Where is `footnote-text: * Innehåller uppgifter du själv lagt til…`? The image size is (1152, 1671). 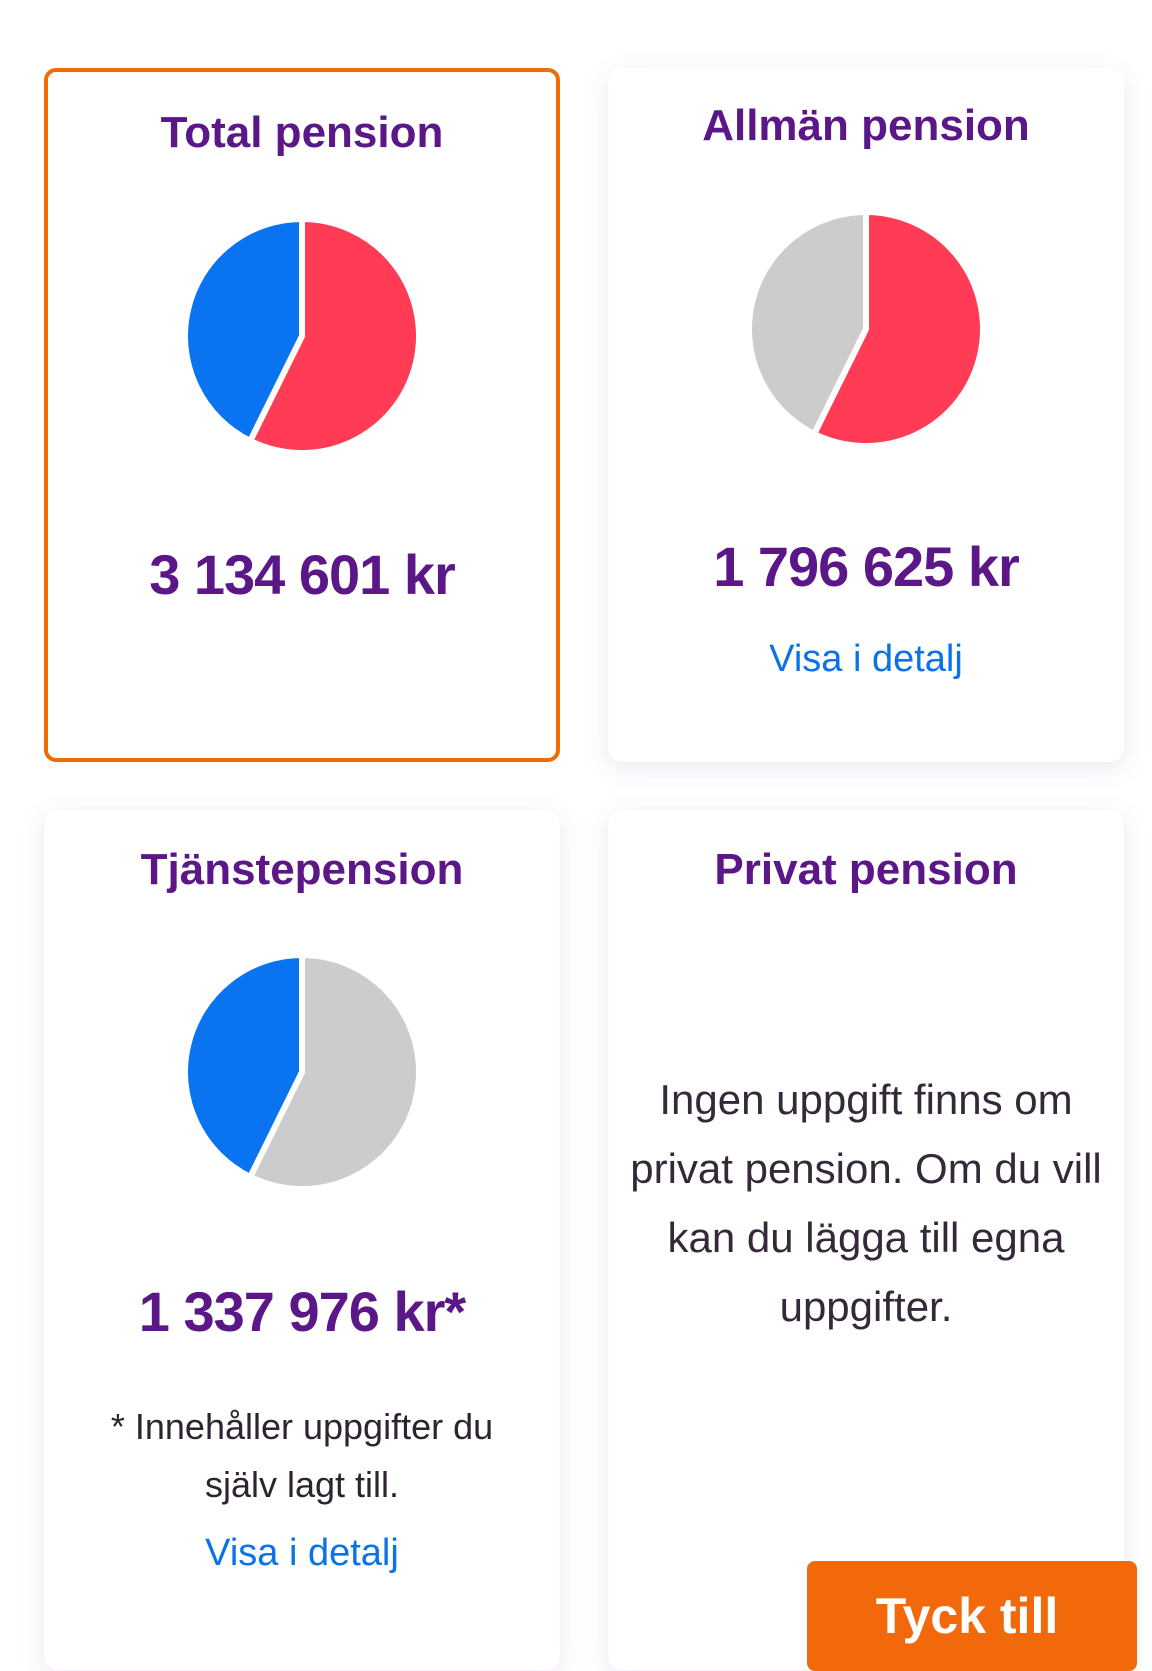
footnote-text: * Innehåller uppgifter du själv lagt til… is located at coordinates (302, 1455).